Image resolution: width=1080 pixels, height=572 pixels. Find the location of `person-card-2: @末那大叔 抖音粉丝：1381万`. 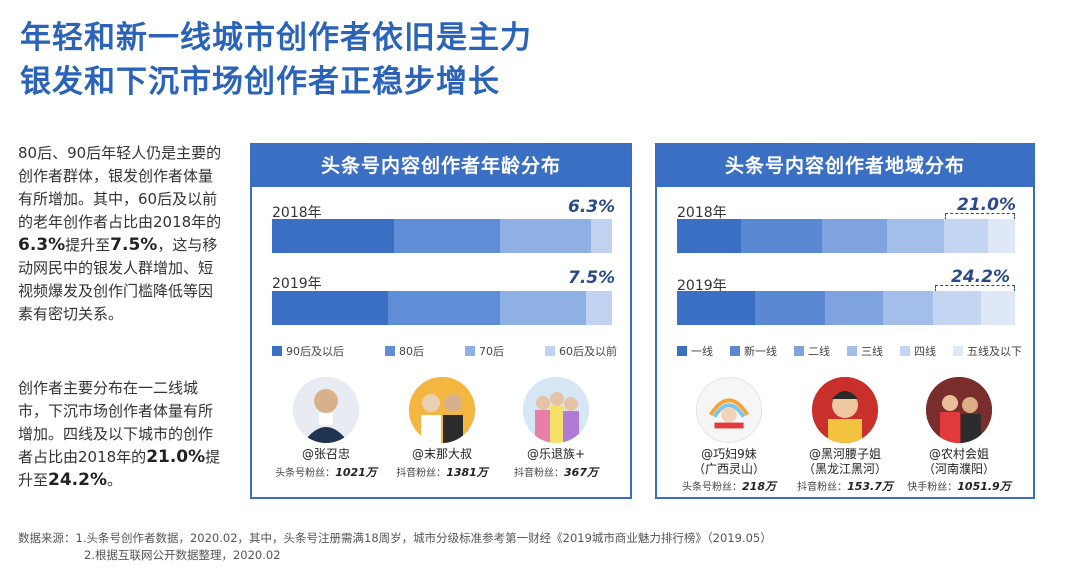

person-card-2: @末那大叔 抖音粉丝：1381万 is located at coordinates (442, 428).